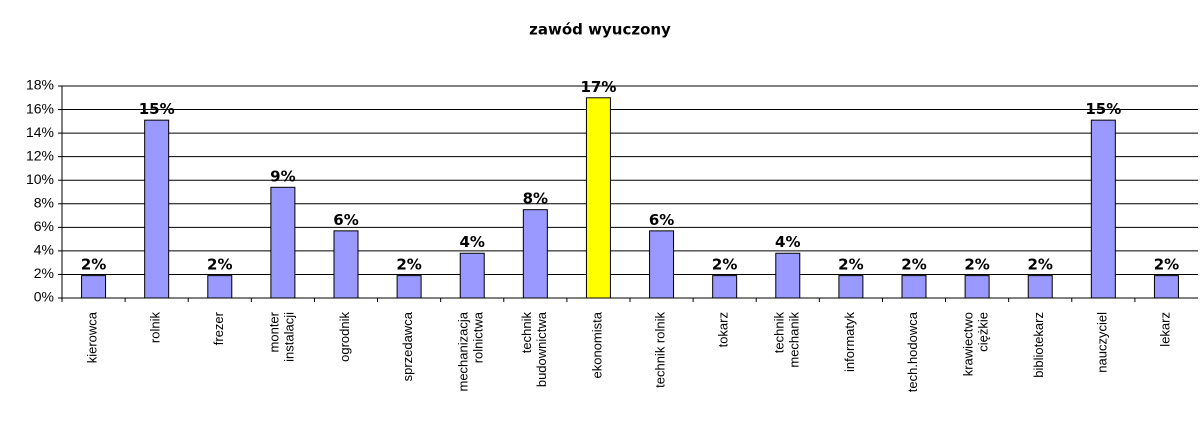  What do you see at coordinates (44, 297) in the screenshot?
I see `y-tick-label: 0%` at bounding box center [44, 297].